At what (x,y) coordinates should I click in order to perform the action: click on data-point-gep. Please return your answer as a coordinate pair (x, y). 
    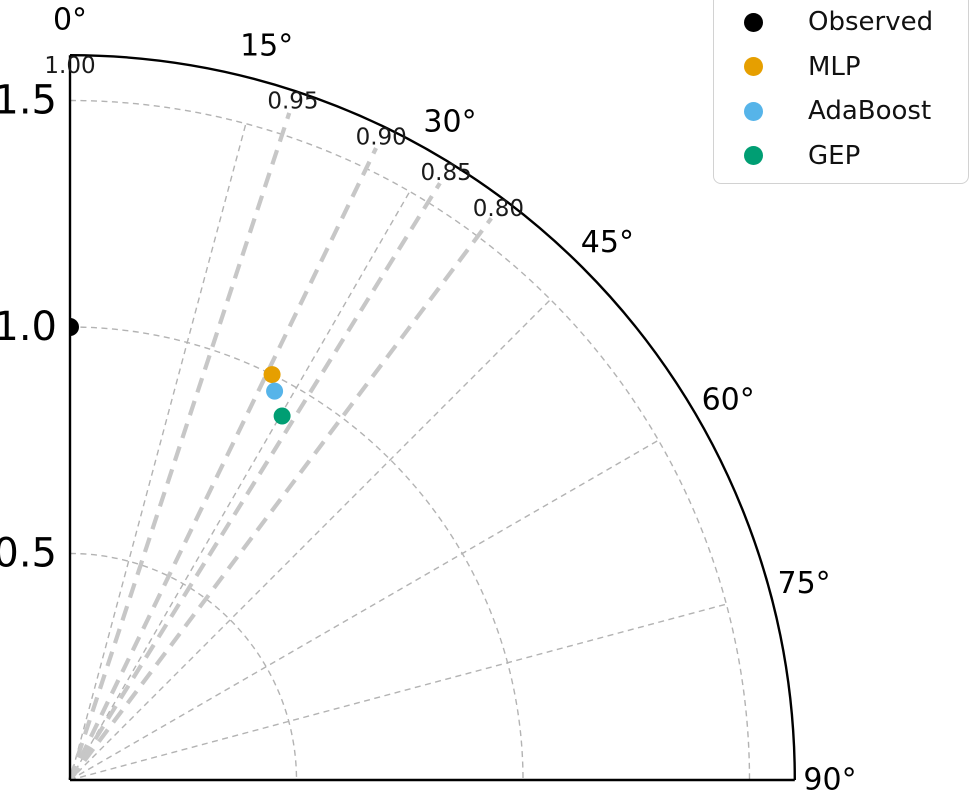
    Looking at the image, I should click on (282, 416).